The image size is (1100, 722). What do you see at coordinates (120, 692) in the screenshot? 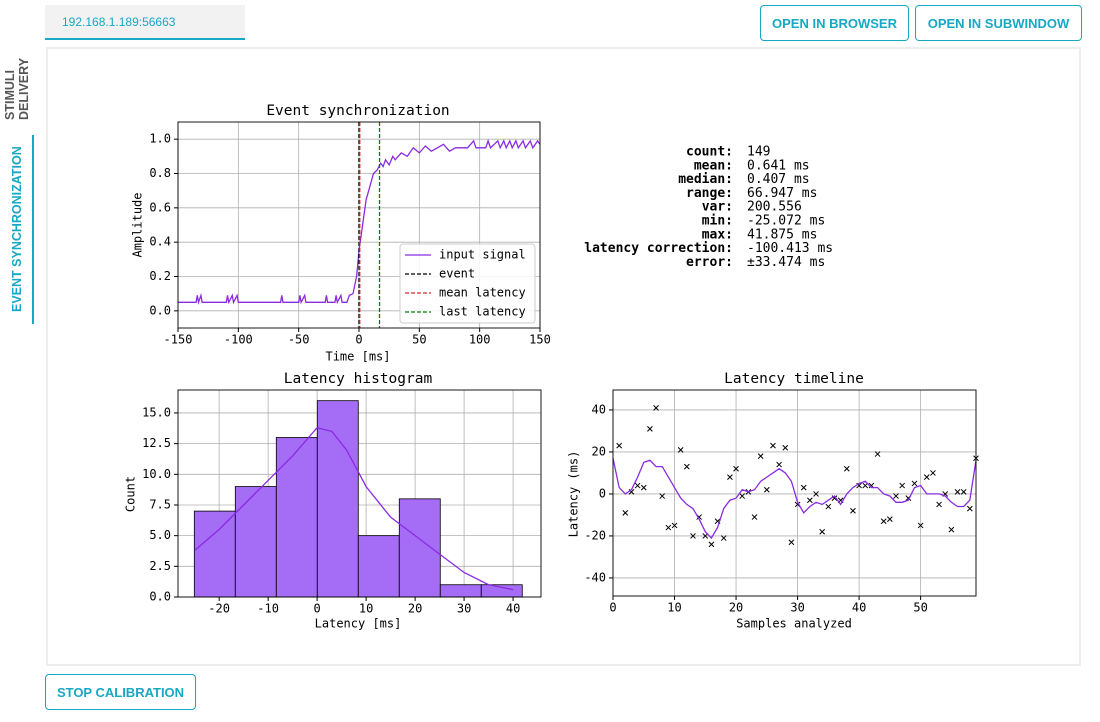
I see `button: STOP CALIBRATION` at bounding box center [120, 692].